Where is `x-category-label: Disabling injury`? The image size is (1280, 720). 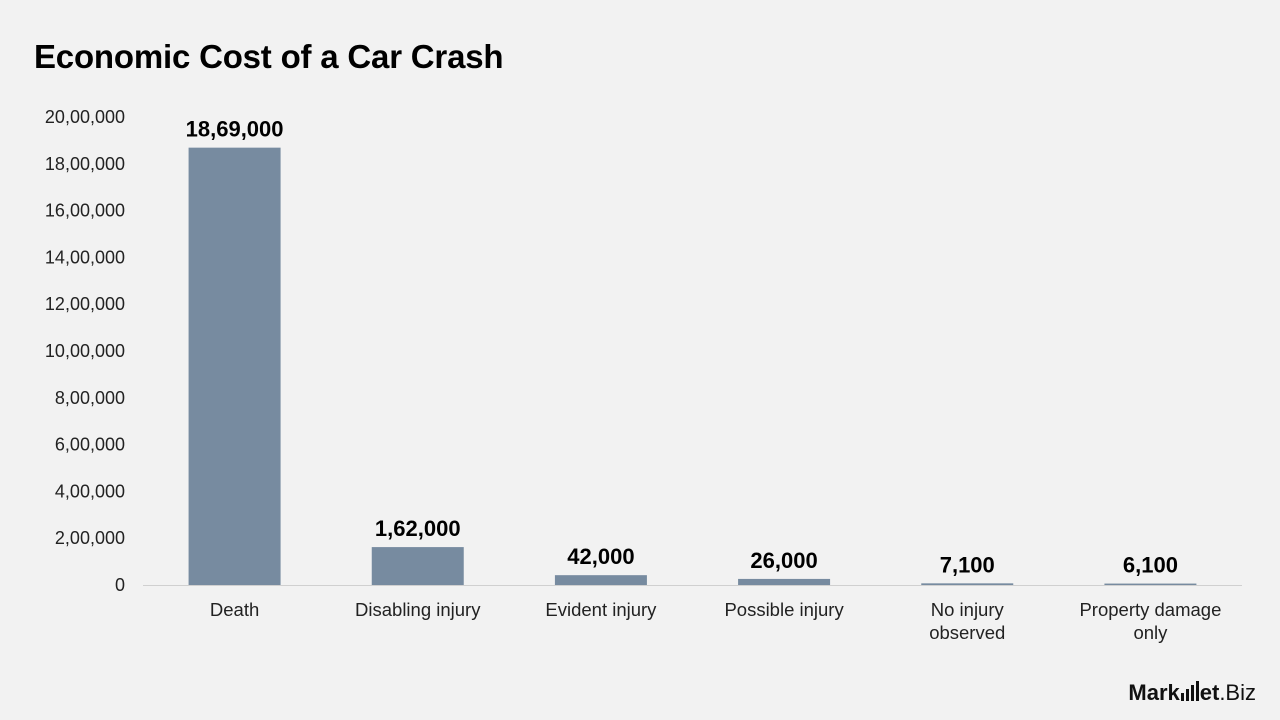
x-category-label: Disabling injury is located at coordinates (418, 609).